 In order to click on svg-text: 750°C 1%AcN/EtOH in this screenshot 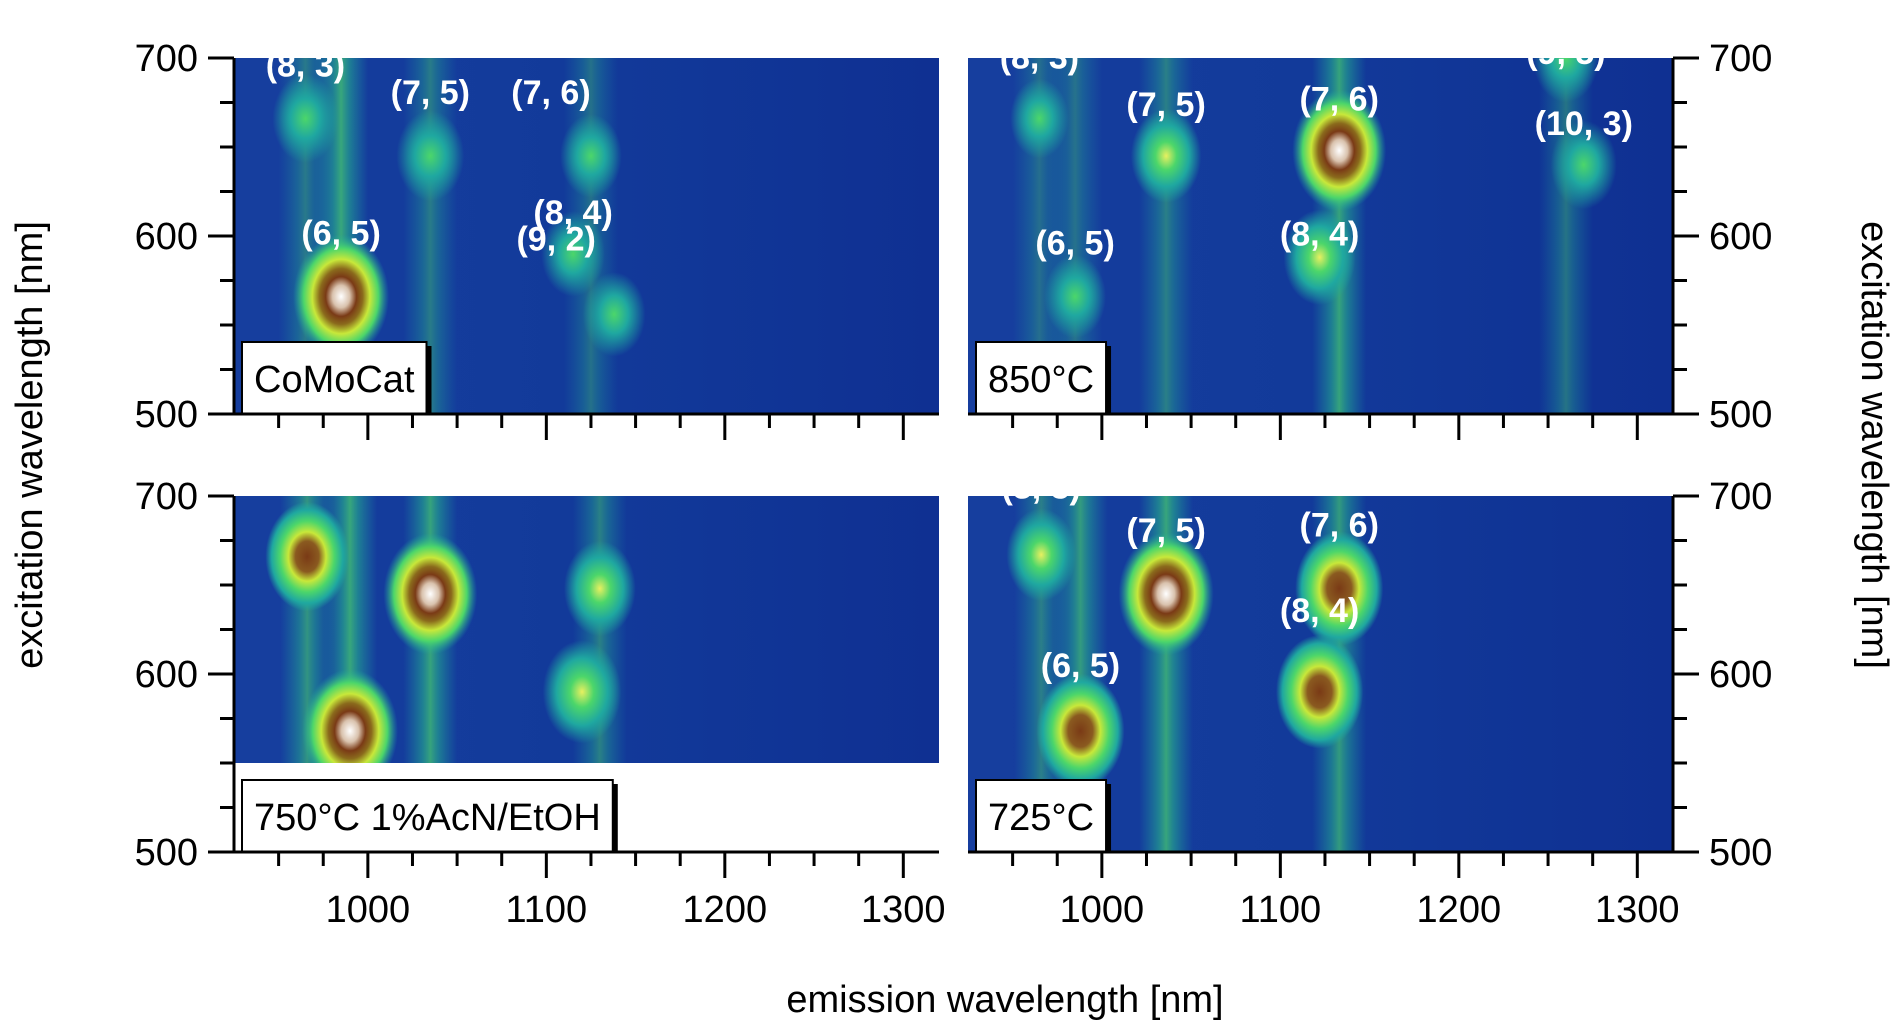, I will do `click(427, 818)`.